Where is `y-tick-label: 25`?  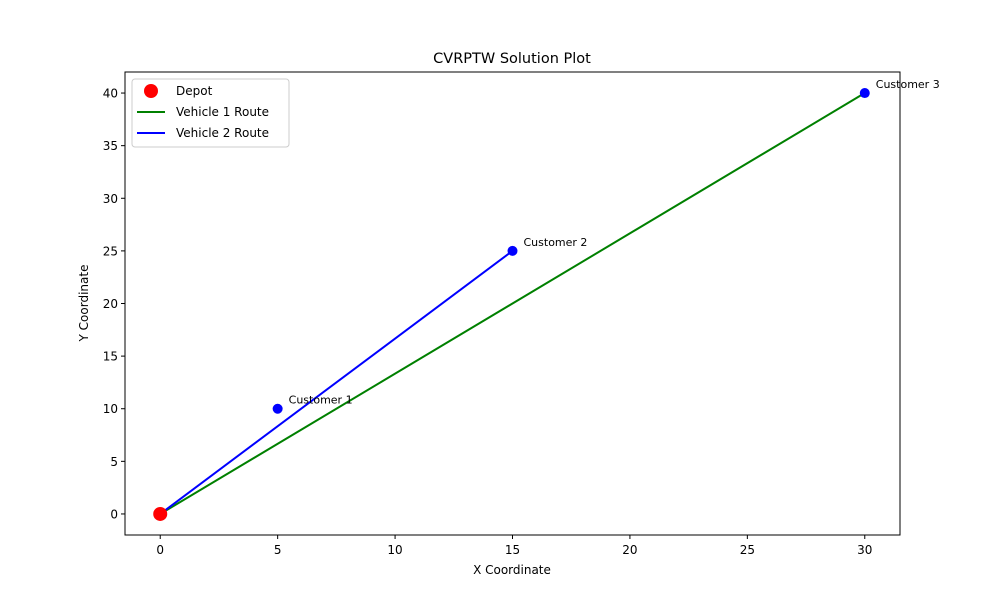 y-tick-label: 25 is located at coordinates (110, 251).